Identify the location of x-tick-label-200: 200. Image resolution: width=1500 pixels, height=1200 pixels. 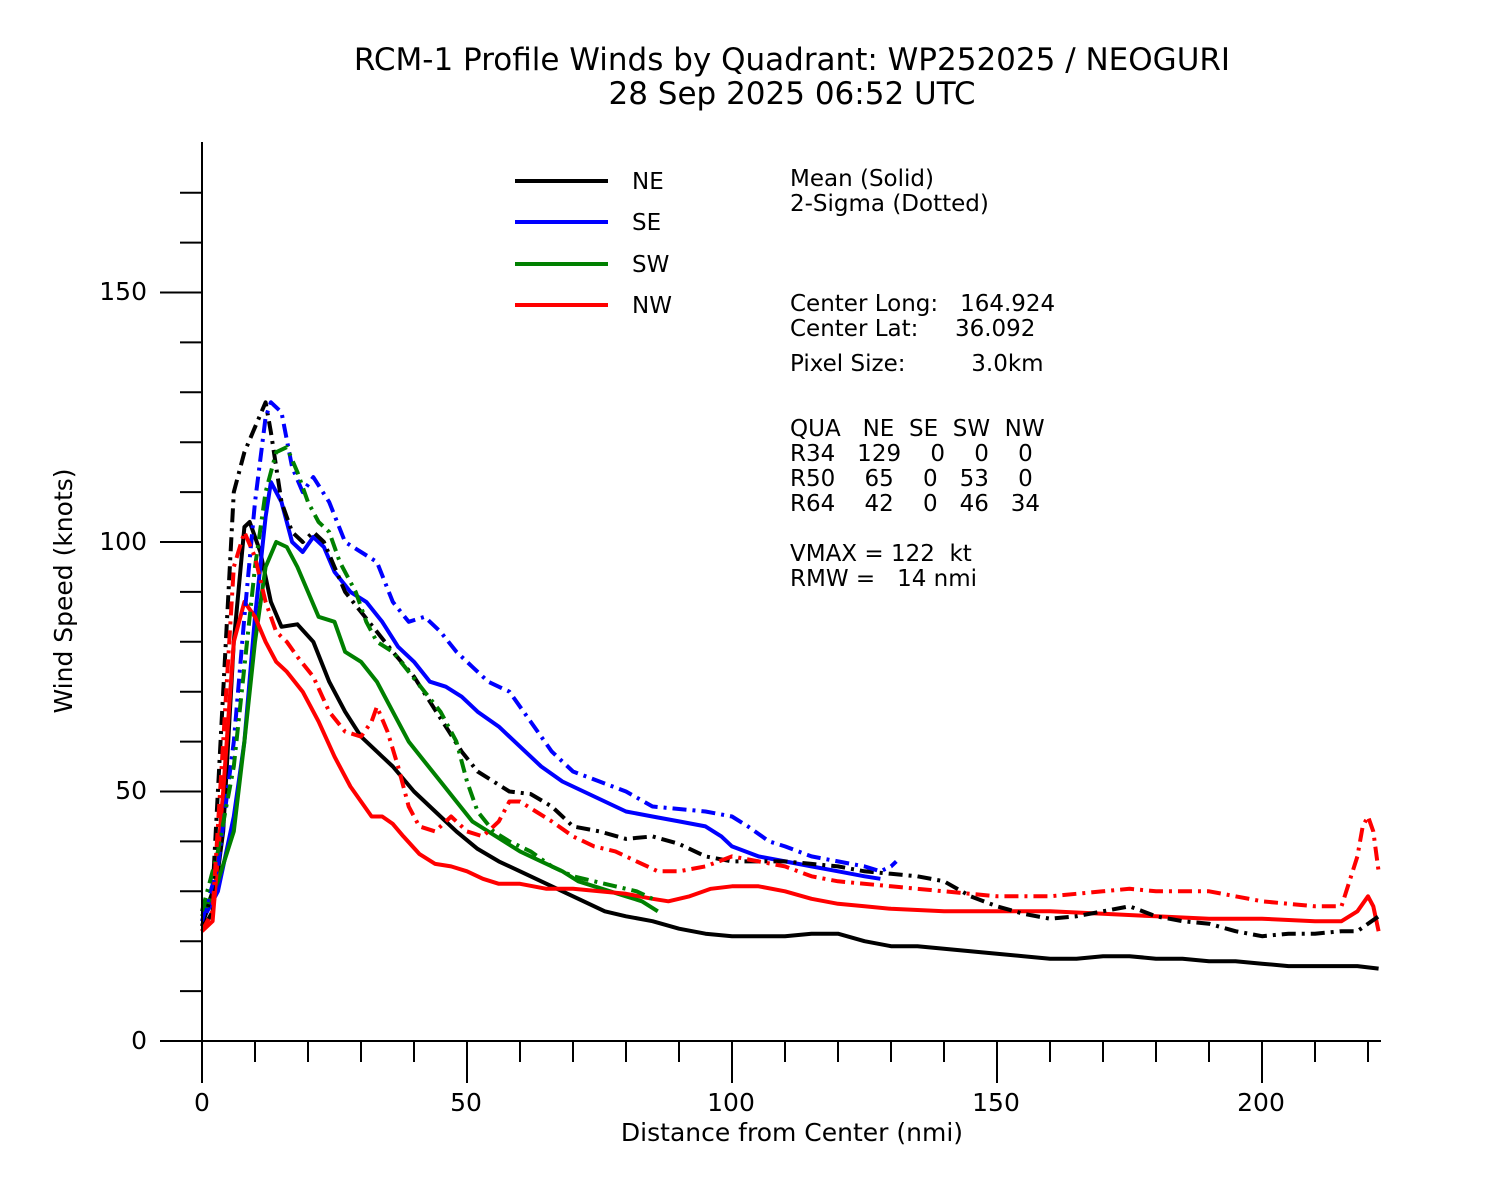
(1261, 1102).